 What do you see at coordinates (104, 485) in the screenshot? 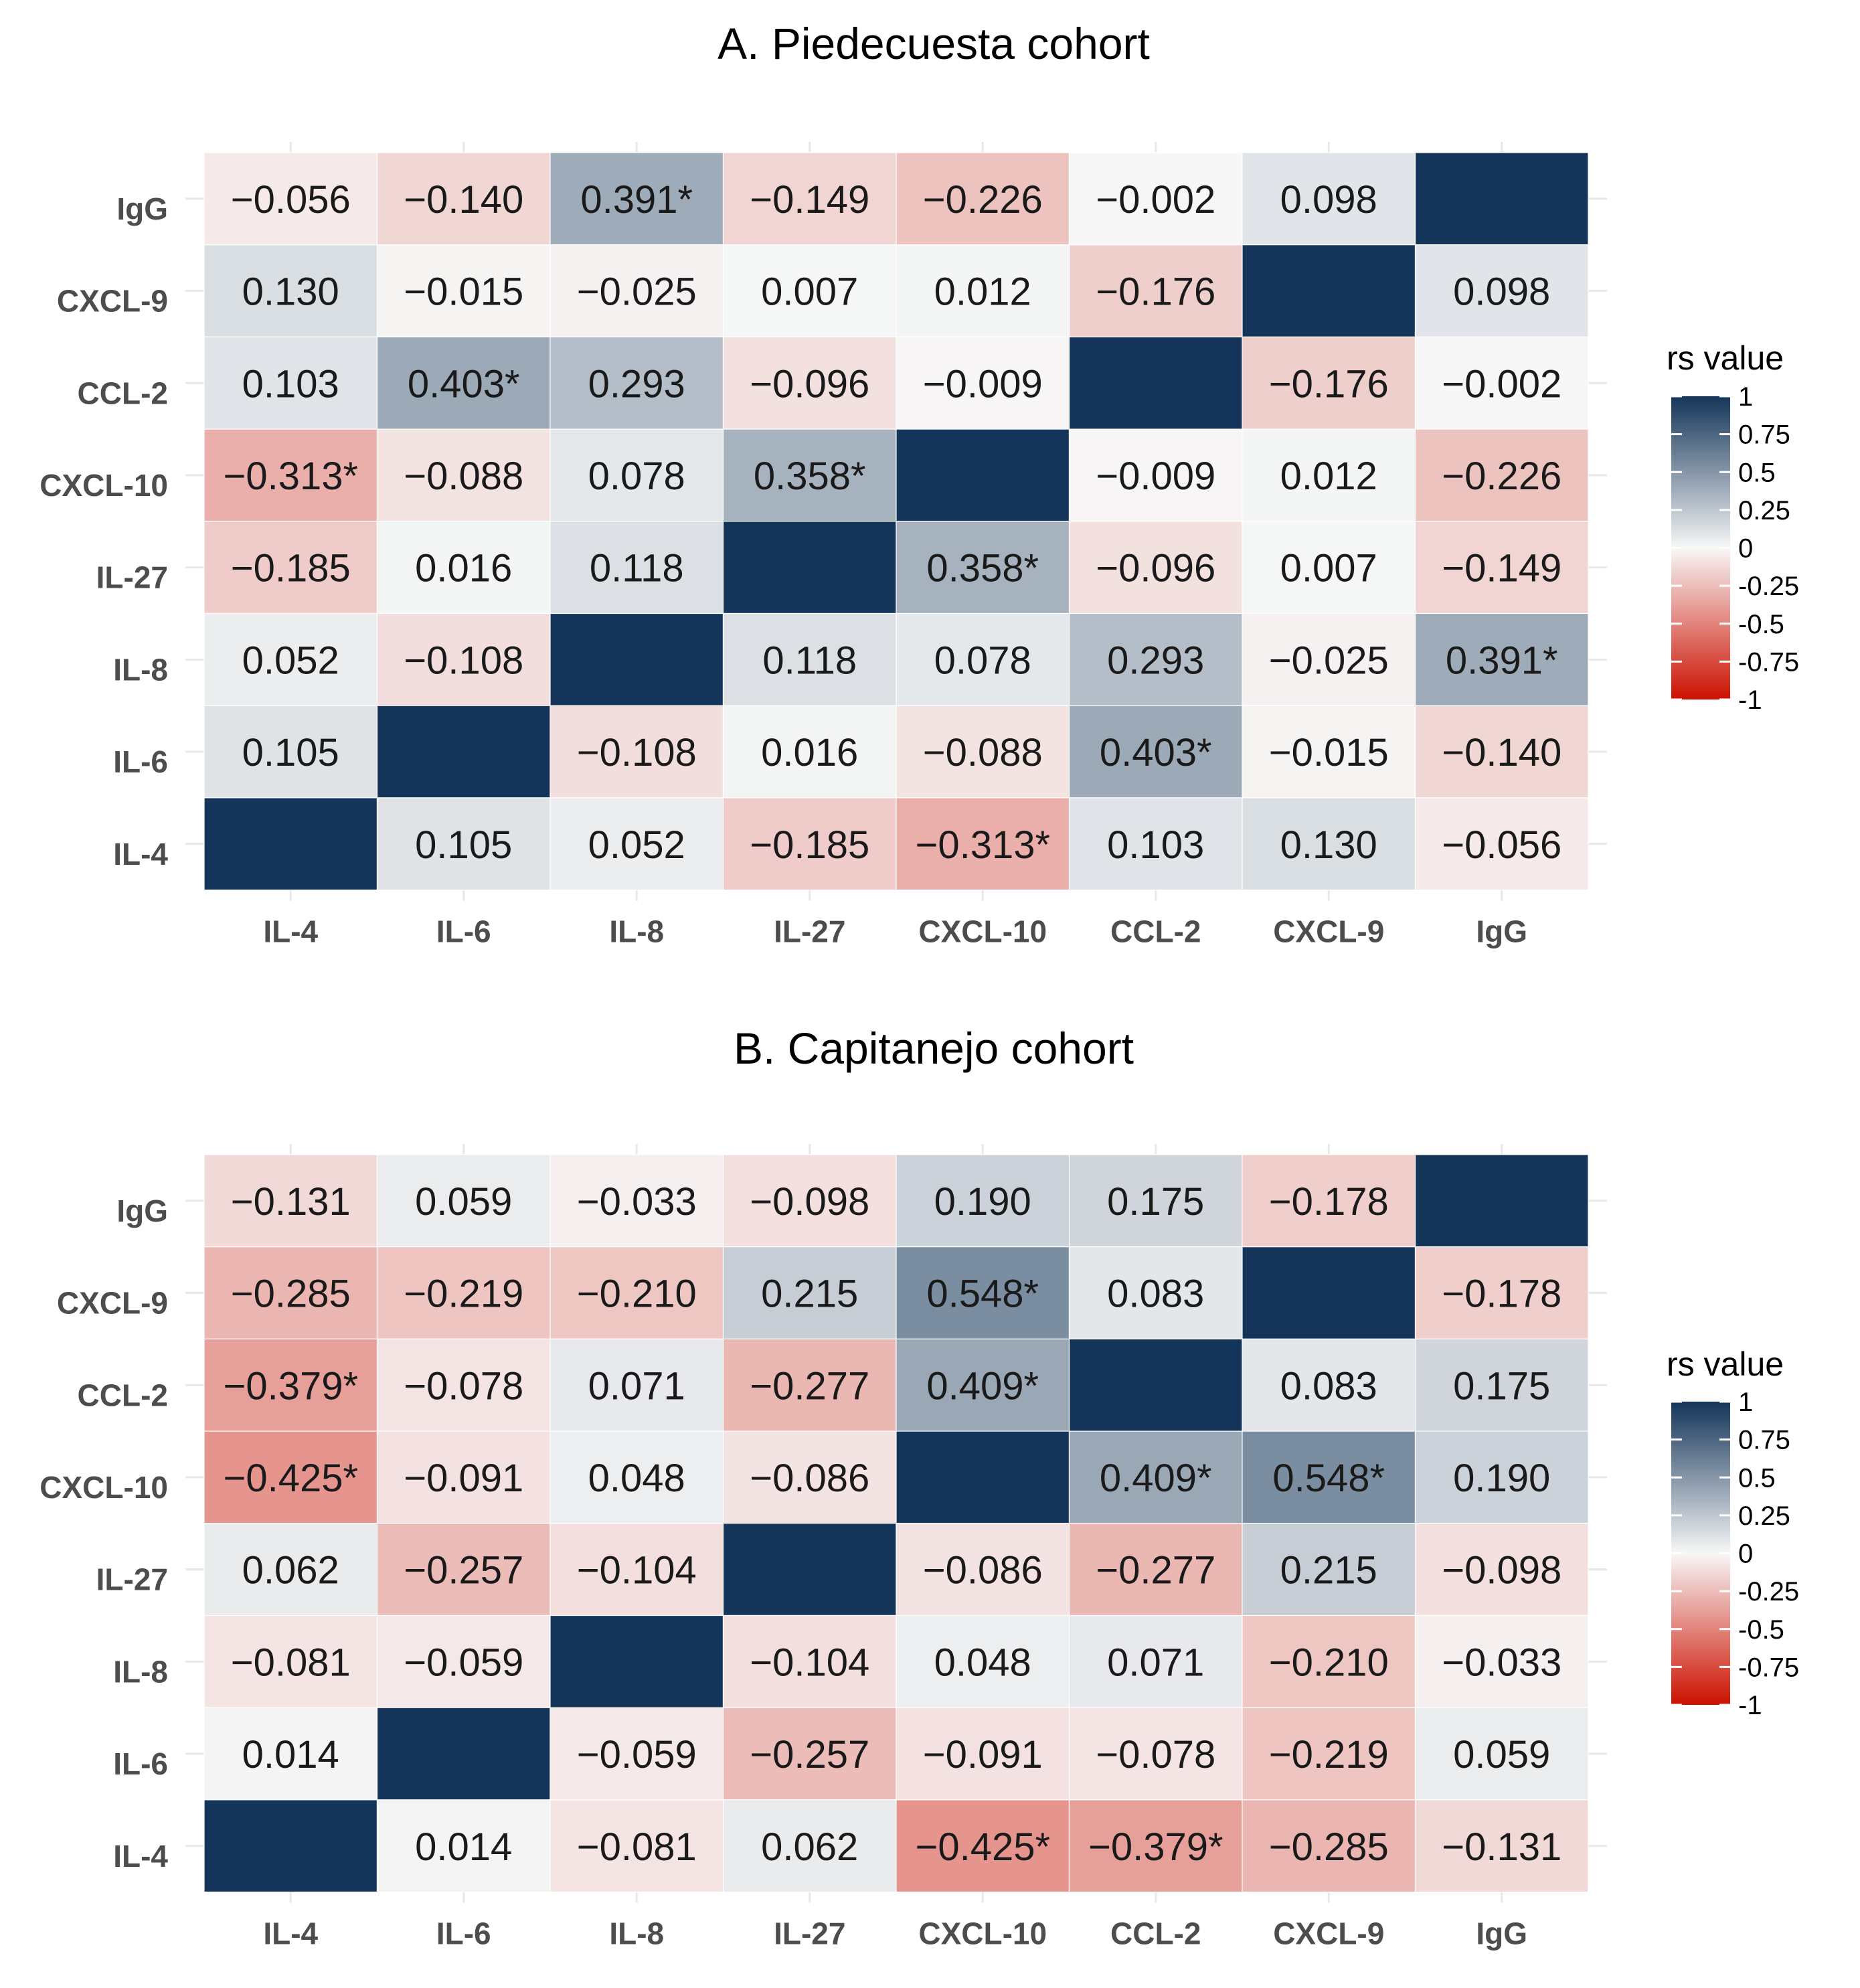
I see `y-tick-label: CXCL-10` at bounding box center [104, 485].